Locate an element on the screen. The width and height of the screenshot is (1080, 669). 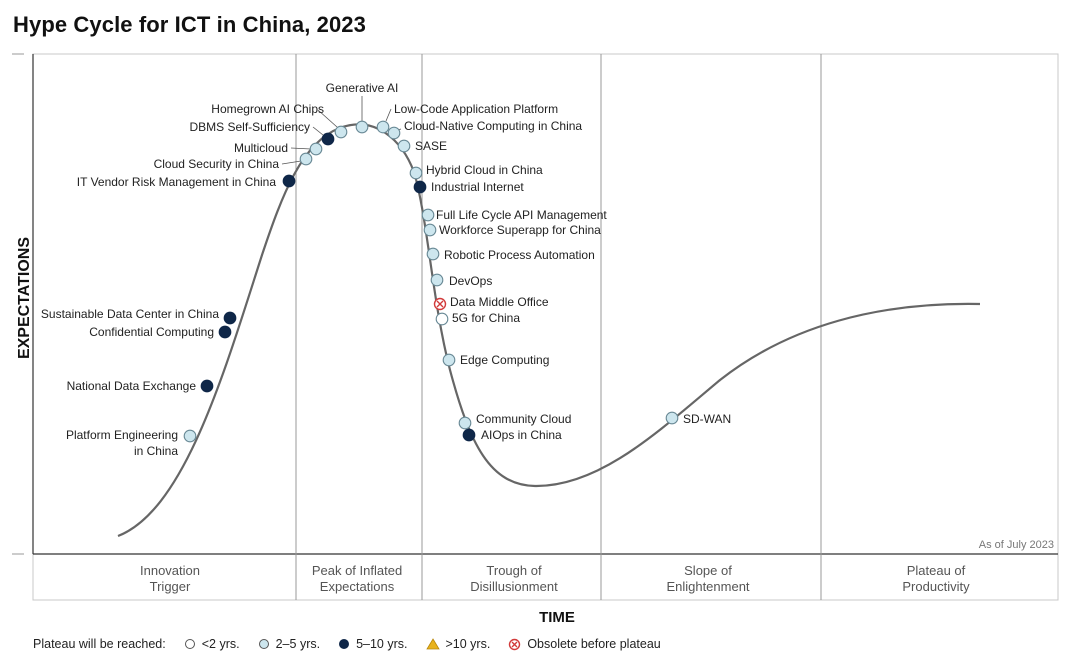
phase-peak-of-inflated-expectations-line2: Expectations is located at coordinates (357, 586).